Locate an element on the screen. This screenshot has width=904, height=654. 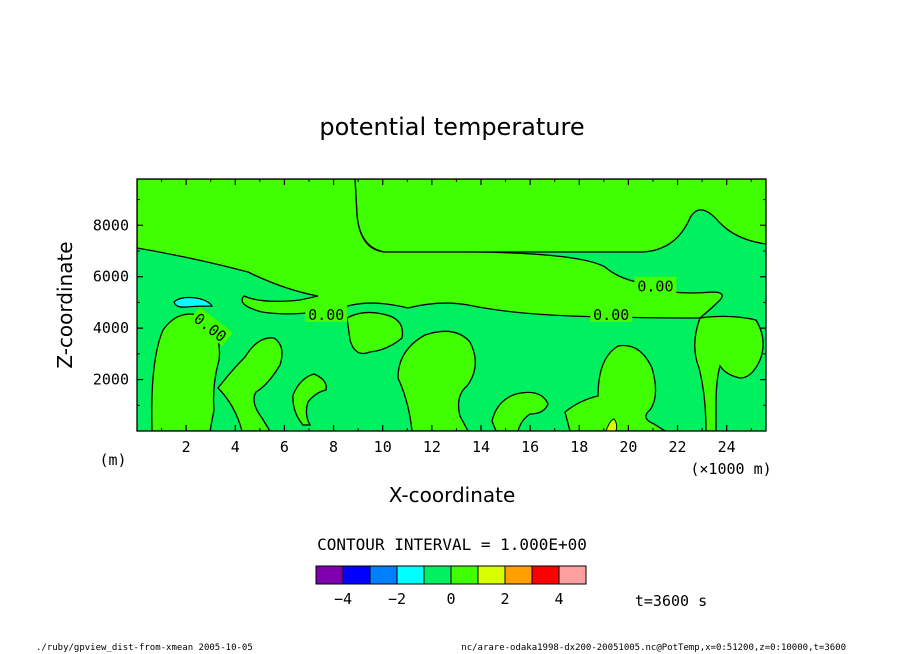
x-tick-label: 22 is located at coordinates (678, 447).